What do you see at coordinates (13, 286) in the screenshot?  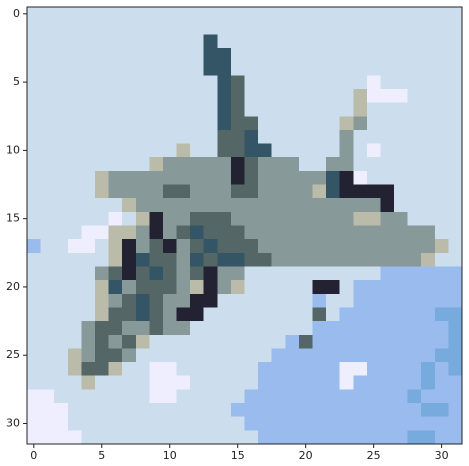 I see `y-tick-label: 20` at bounding box center [13, 286].